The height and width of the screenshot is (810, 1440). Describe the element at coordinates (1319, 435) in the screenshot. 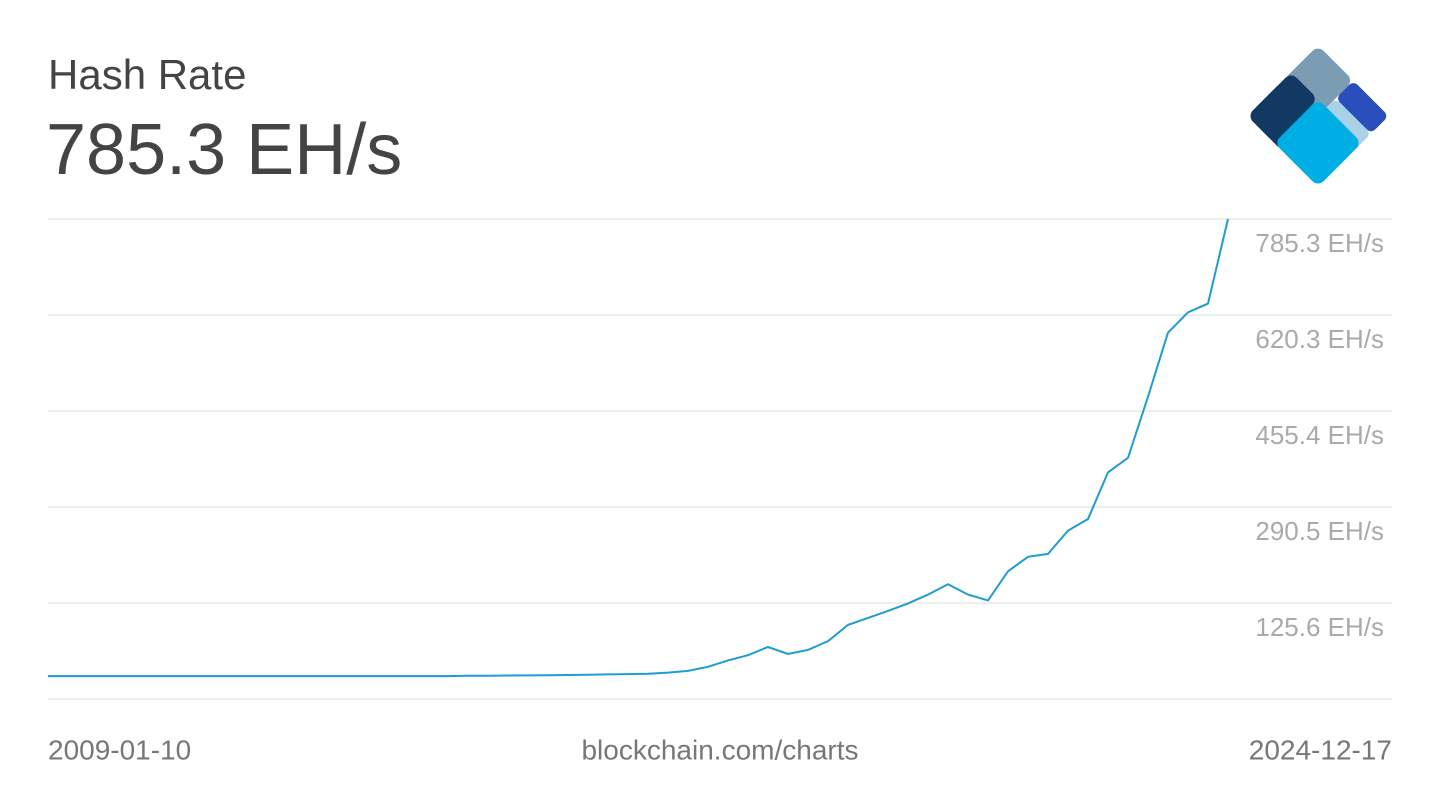

I see `y-tick-label: 455.4 EH/s` at that location.